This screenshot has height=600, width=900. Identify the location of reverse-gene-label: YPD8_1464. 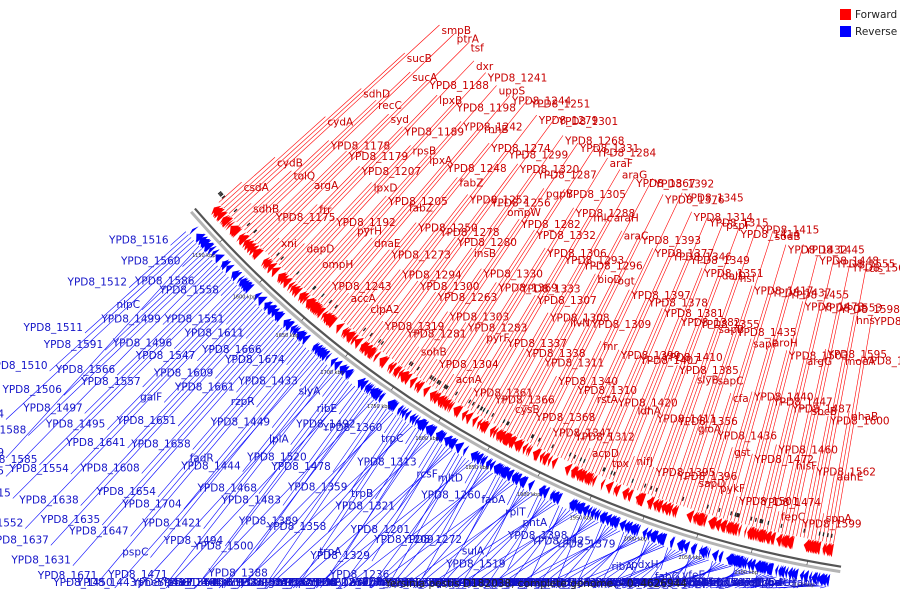
(191, 583).